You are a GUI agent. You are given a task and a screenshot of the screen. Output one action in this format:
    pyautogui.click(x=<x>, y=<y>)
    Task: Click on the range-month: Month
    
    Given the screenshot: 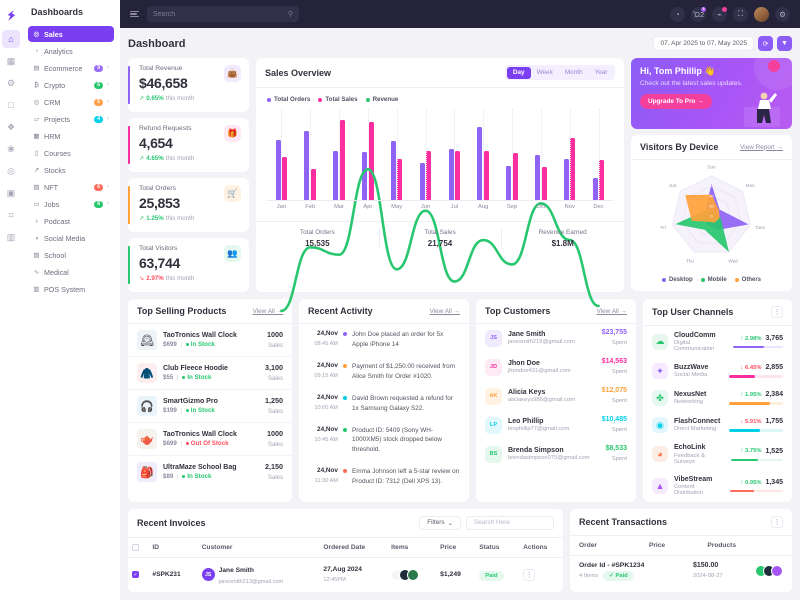 What is the action you would take?
    pyautogui.click(x=573, y=72)
    